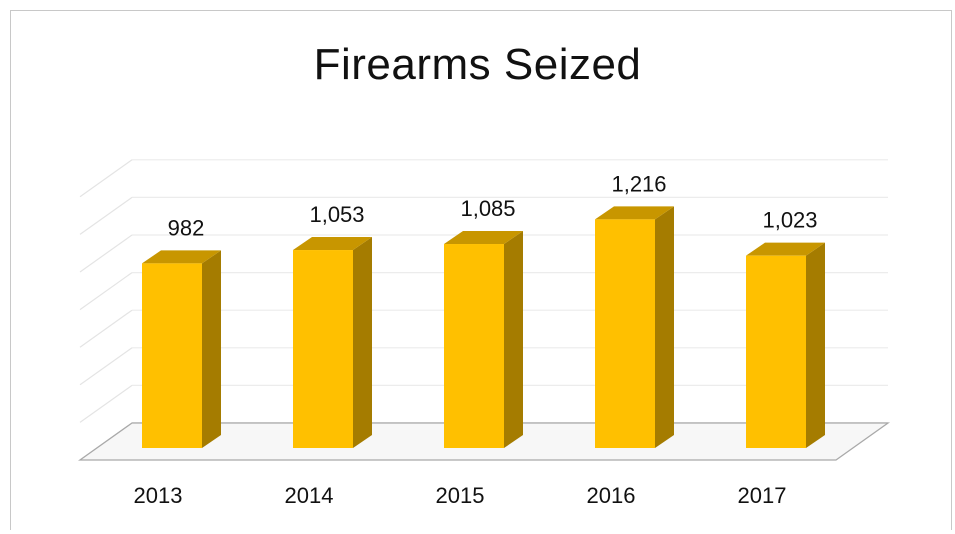 The height and width of the screenshot is (534, 955). I want to click on x-tick-label: 2015, so click(460, 495).